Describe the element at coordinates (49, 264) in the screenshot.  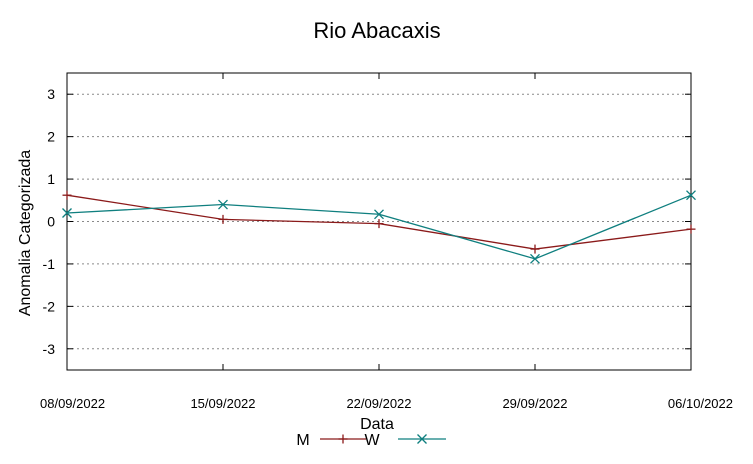
I see `y-tick-label: -1` at that location.